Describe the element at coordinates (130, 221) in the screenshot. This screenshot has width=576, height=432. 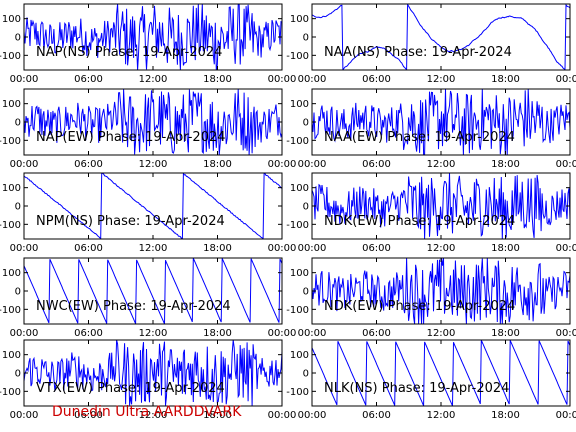
I see `panel-title: NPM(NS) Phase: 19-Apr-2024` at that location.